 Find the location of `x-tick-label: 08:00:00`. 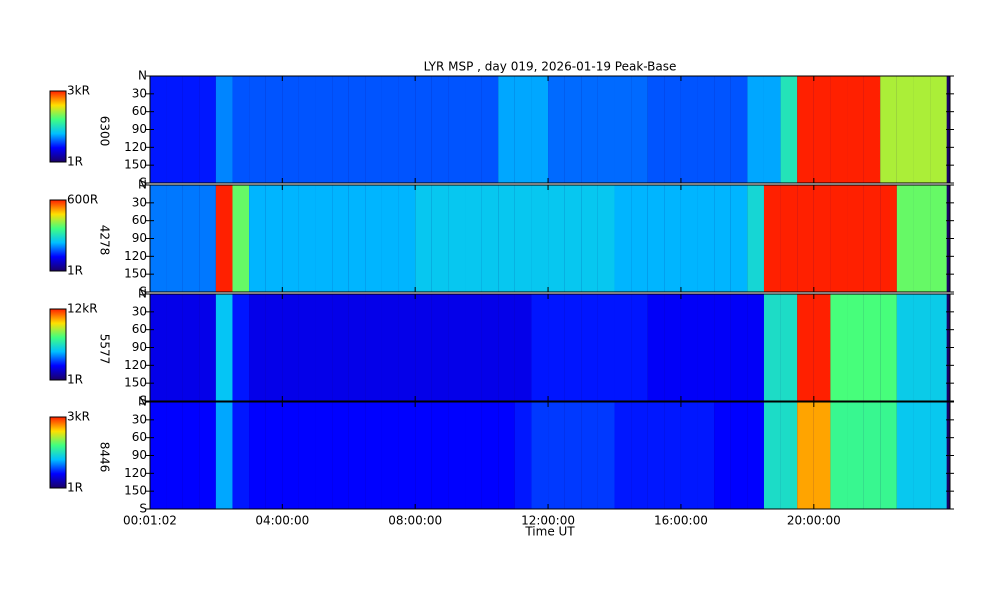

x-tick-label: 08:00:00 is located at coordinates (415, 521).